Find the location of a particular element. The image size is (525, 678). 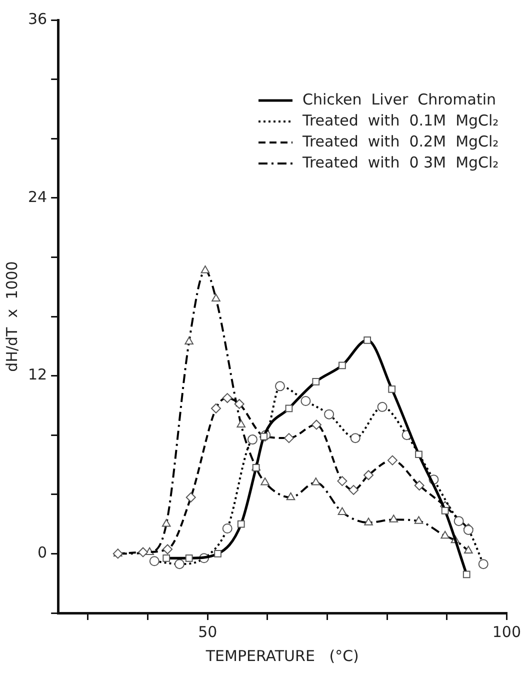

legend-label: Treated with 0.2M MgCl₂ is located at coordinates (400, 141).